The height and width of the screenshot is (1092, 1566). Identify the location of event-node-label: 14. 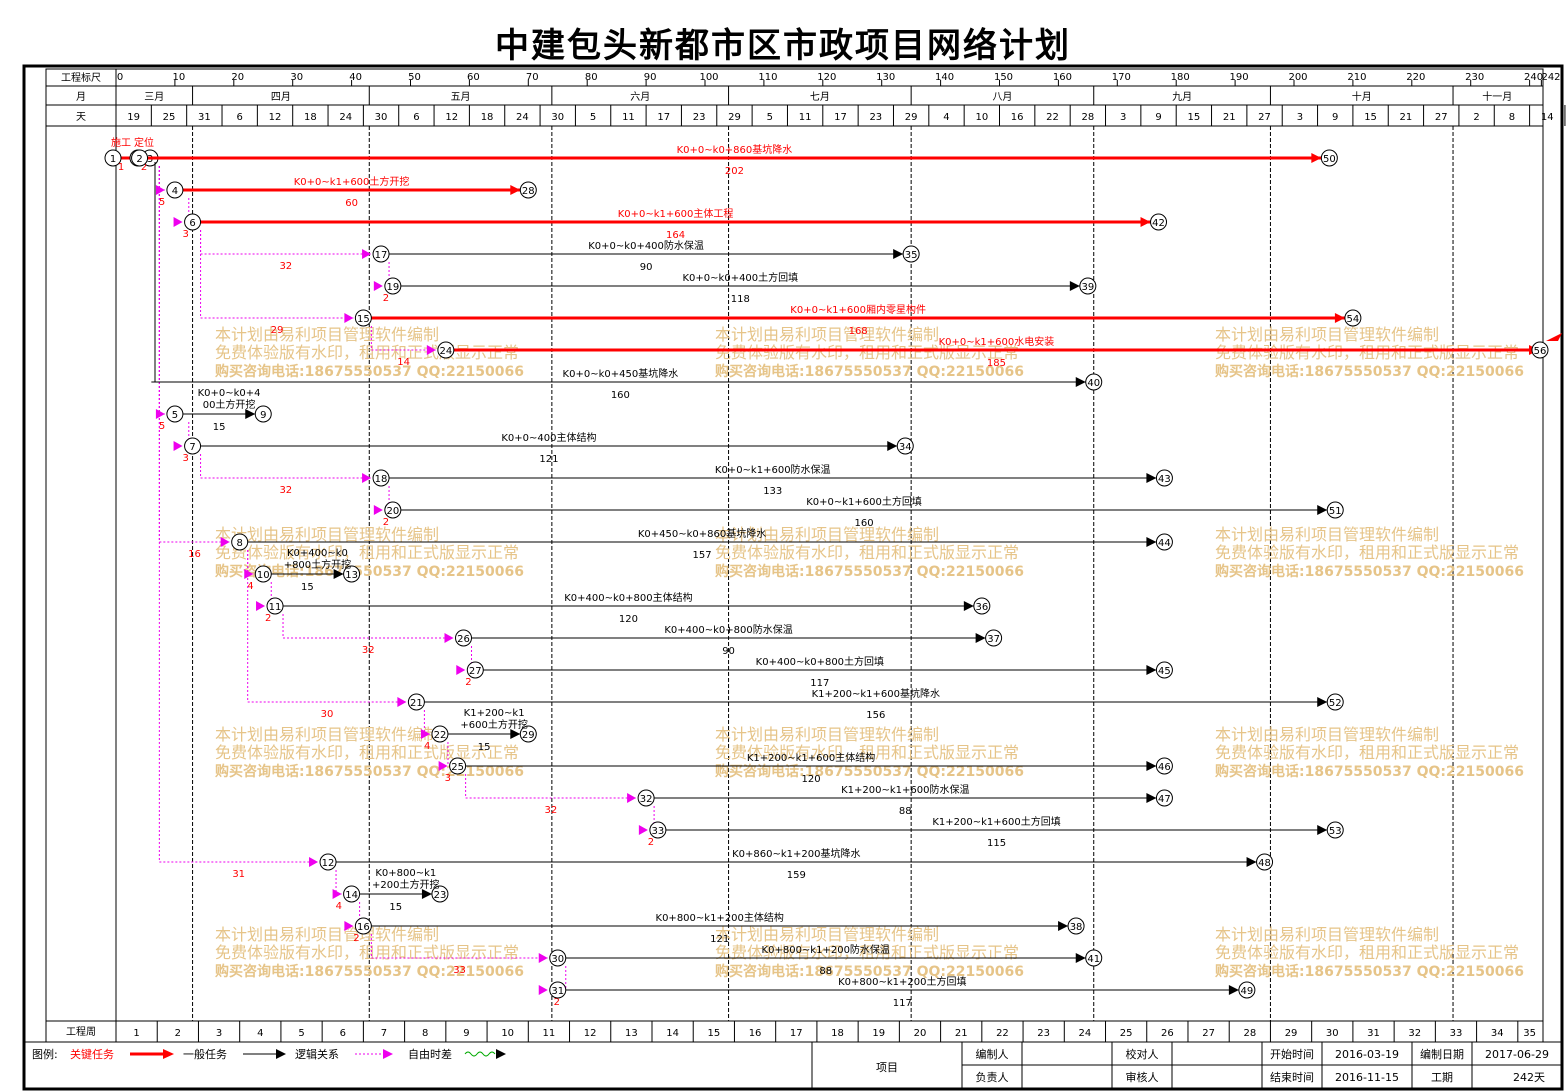
(351, 895).